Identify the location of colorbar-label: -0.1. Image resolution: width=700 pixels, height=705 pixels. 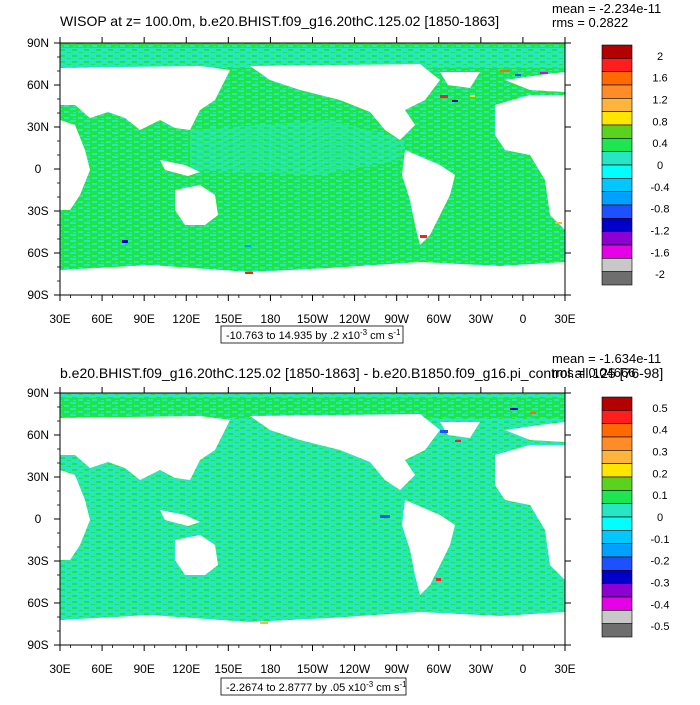
(660, 540).